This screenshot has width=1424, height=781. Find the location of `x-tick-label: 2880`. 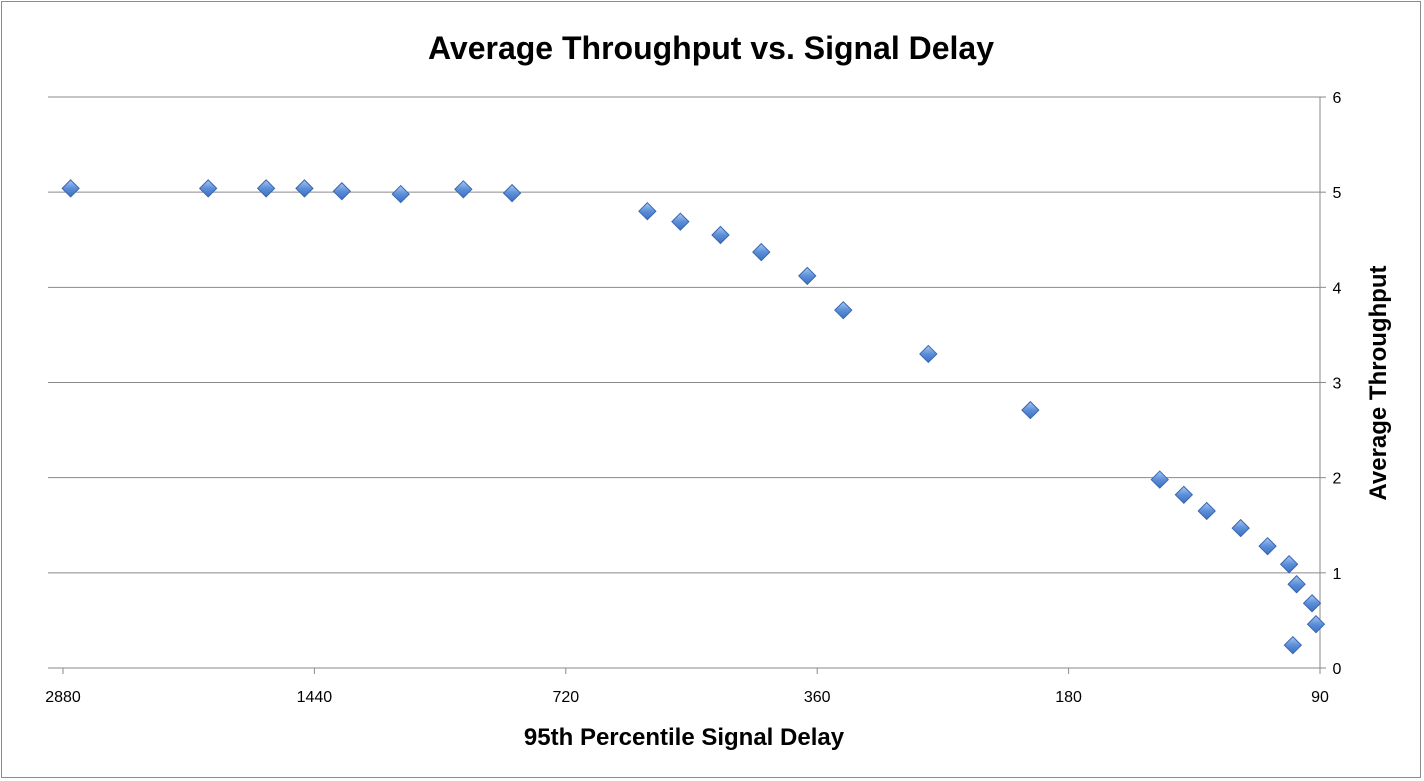

x-tick-label: 2880 is located at coordinates (63, 697).